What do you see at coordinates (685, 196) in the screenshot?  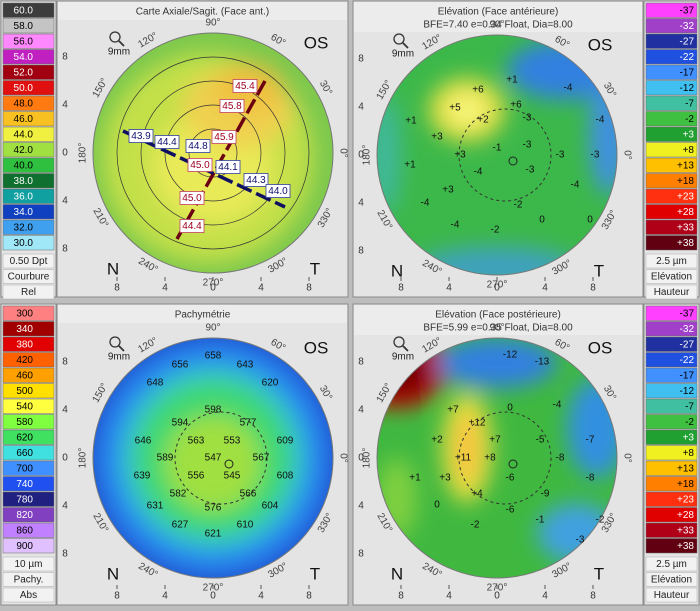 I see `scale-label: +23` at bounding box center [685, 196].